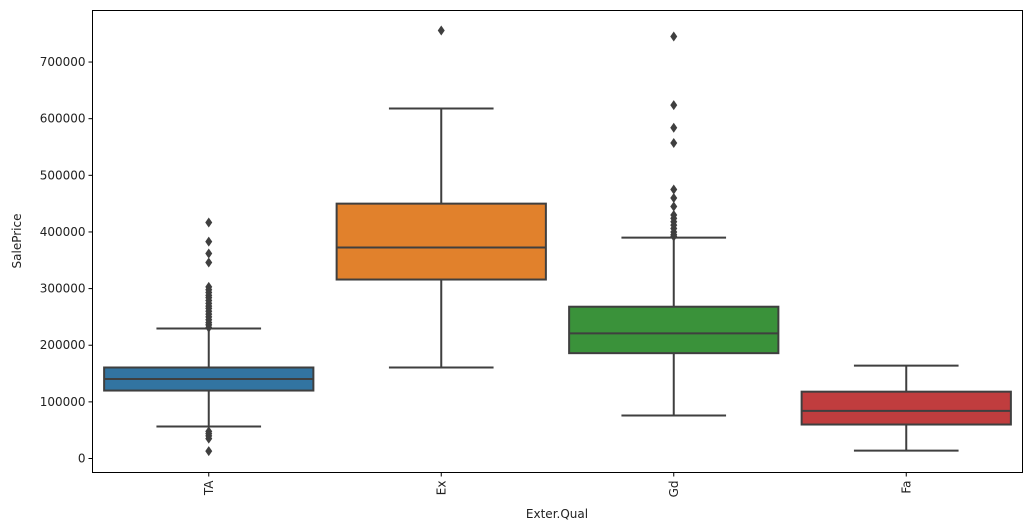 This screenshot has height=530, width=1031. Describe the element at coordinates (63, 289) in the screenshot. I see `y-tick-label: 300000` at that location.